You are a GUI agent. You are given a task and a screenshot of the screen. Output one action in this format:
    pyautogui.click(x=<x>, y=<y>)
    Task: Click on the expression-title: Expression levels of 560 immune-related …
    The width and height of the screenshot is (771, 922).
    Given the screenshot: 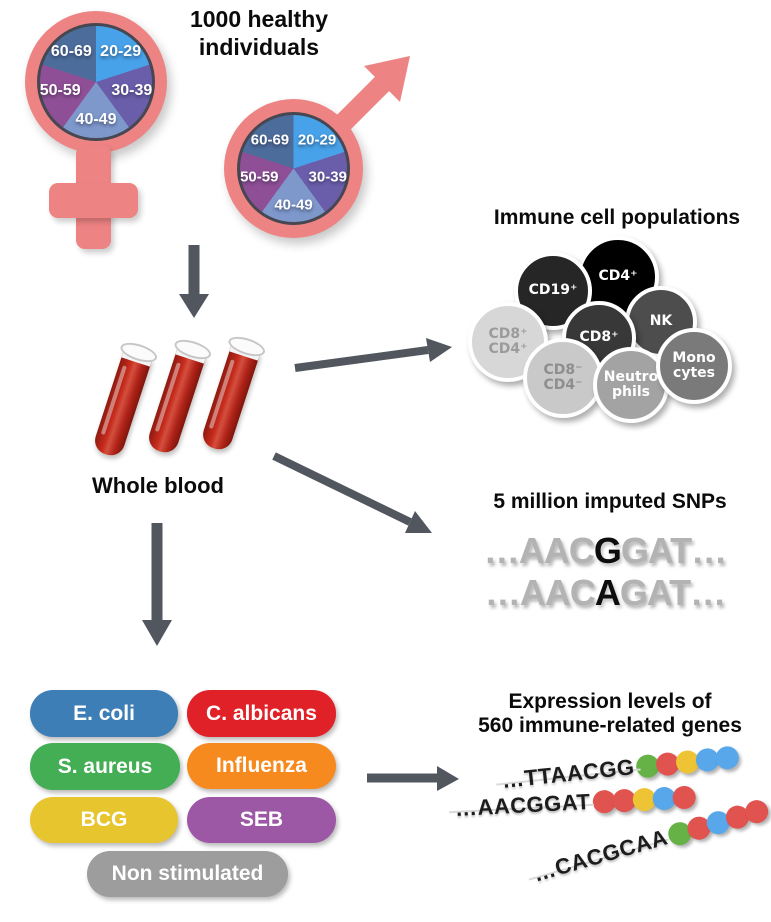 What is the action you would take?
    pyautogui.click(x=610, y=714)
    